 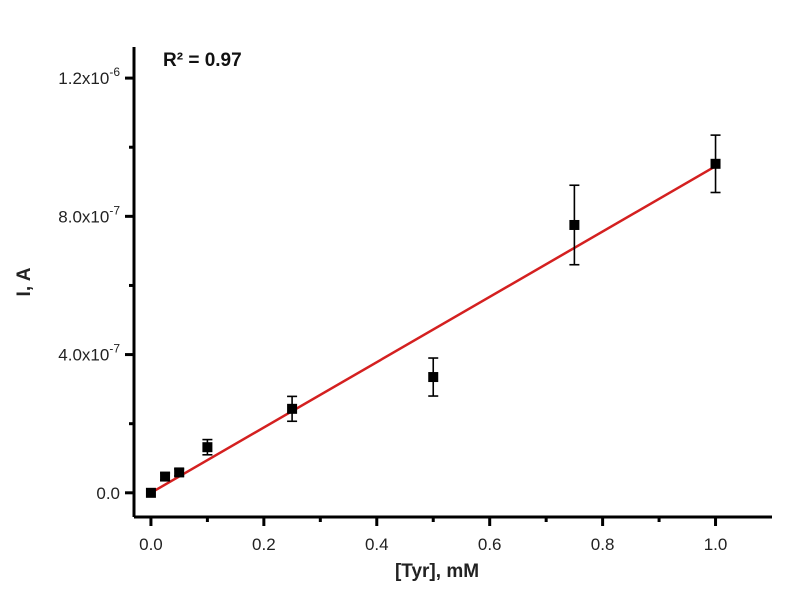 I want to click on x-tick-label: 0.6, so click(x=490, y=544).